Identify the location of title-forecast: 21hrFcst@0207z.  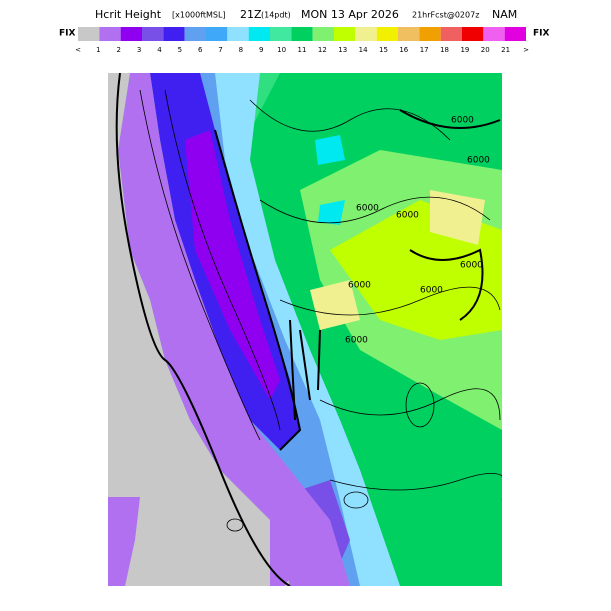
(445, 15).